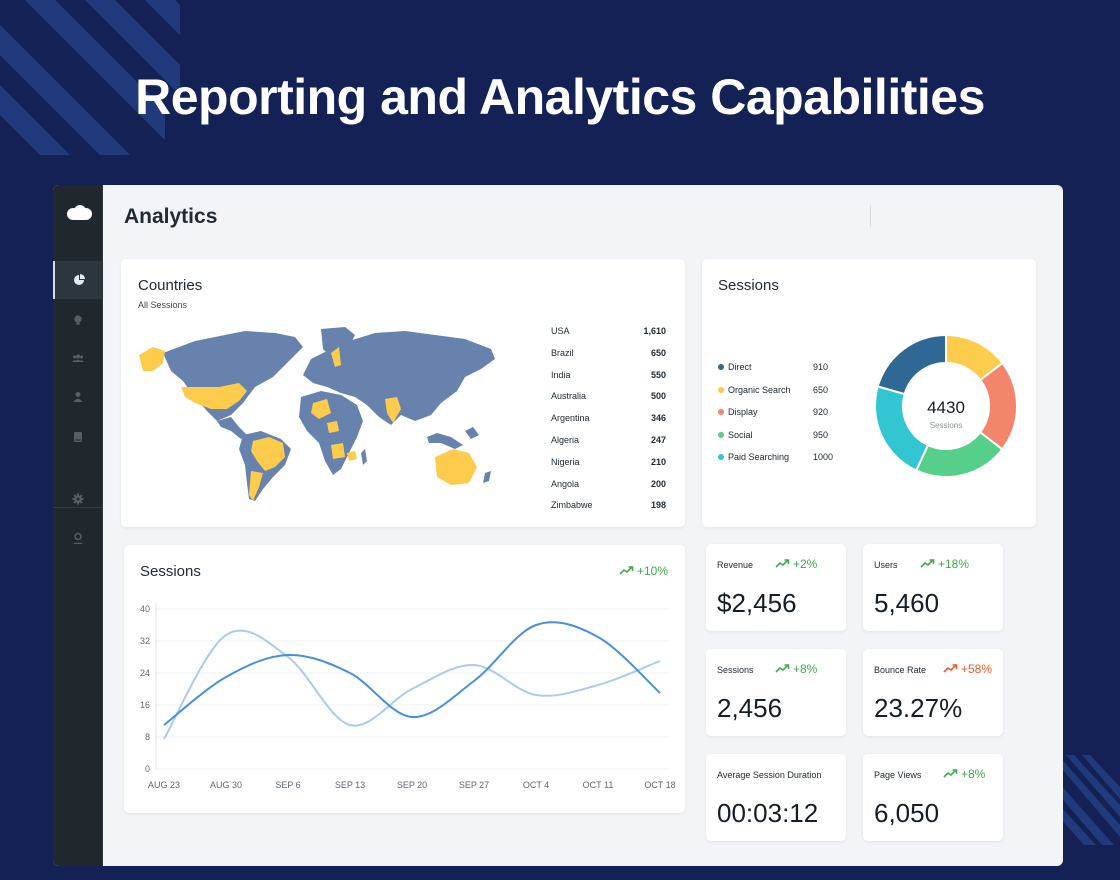 The image size is (1120, 880). I want to click on metric-card: Average Session Duration 00:03:12, so click(776, 797).